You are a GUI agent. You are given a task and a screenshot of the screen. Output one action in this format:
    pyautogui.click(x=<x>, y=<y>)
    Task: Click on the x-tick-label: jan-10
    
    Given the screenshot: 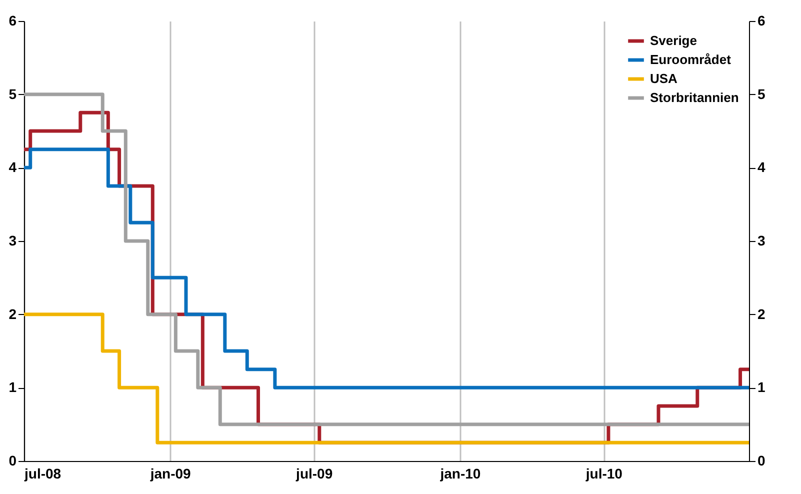 What is the action you would take?
    pyautogui.click(x=460, y=474)
    